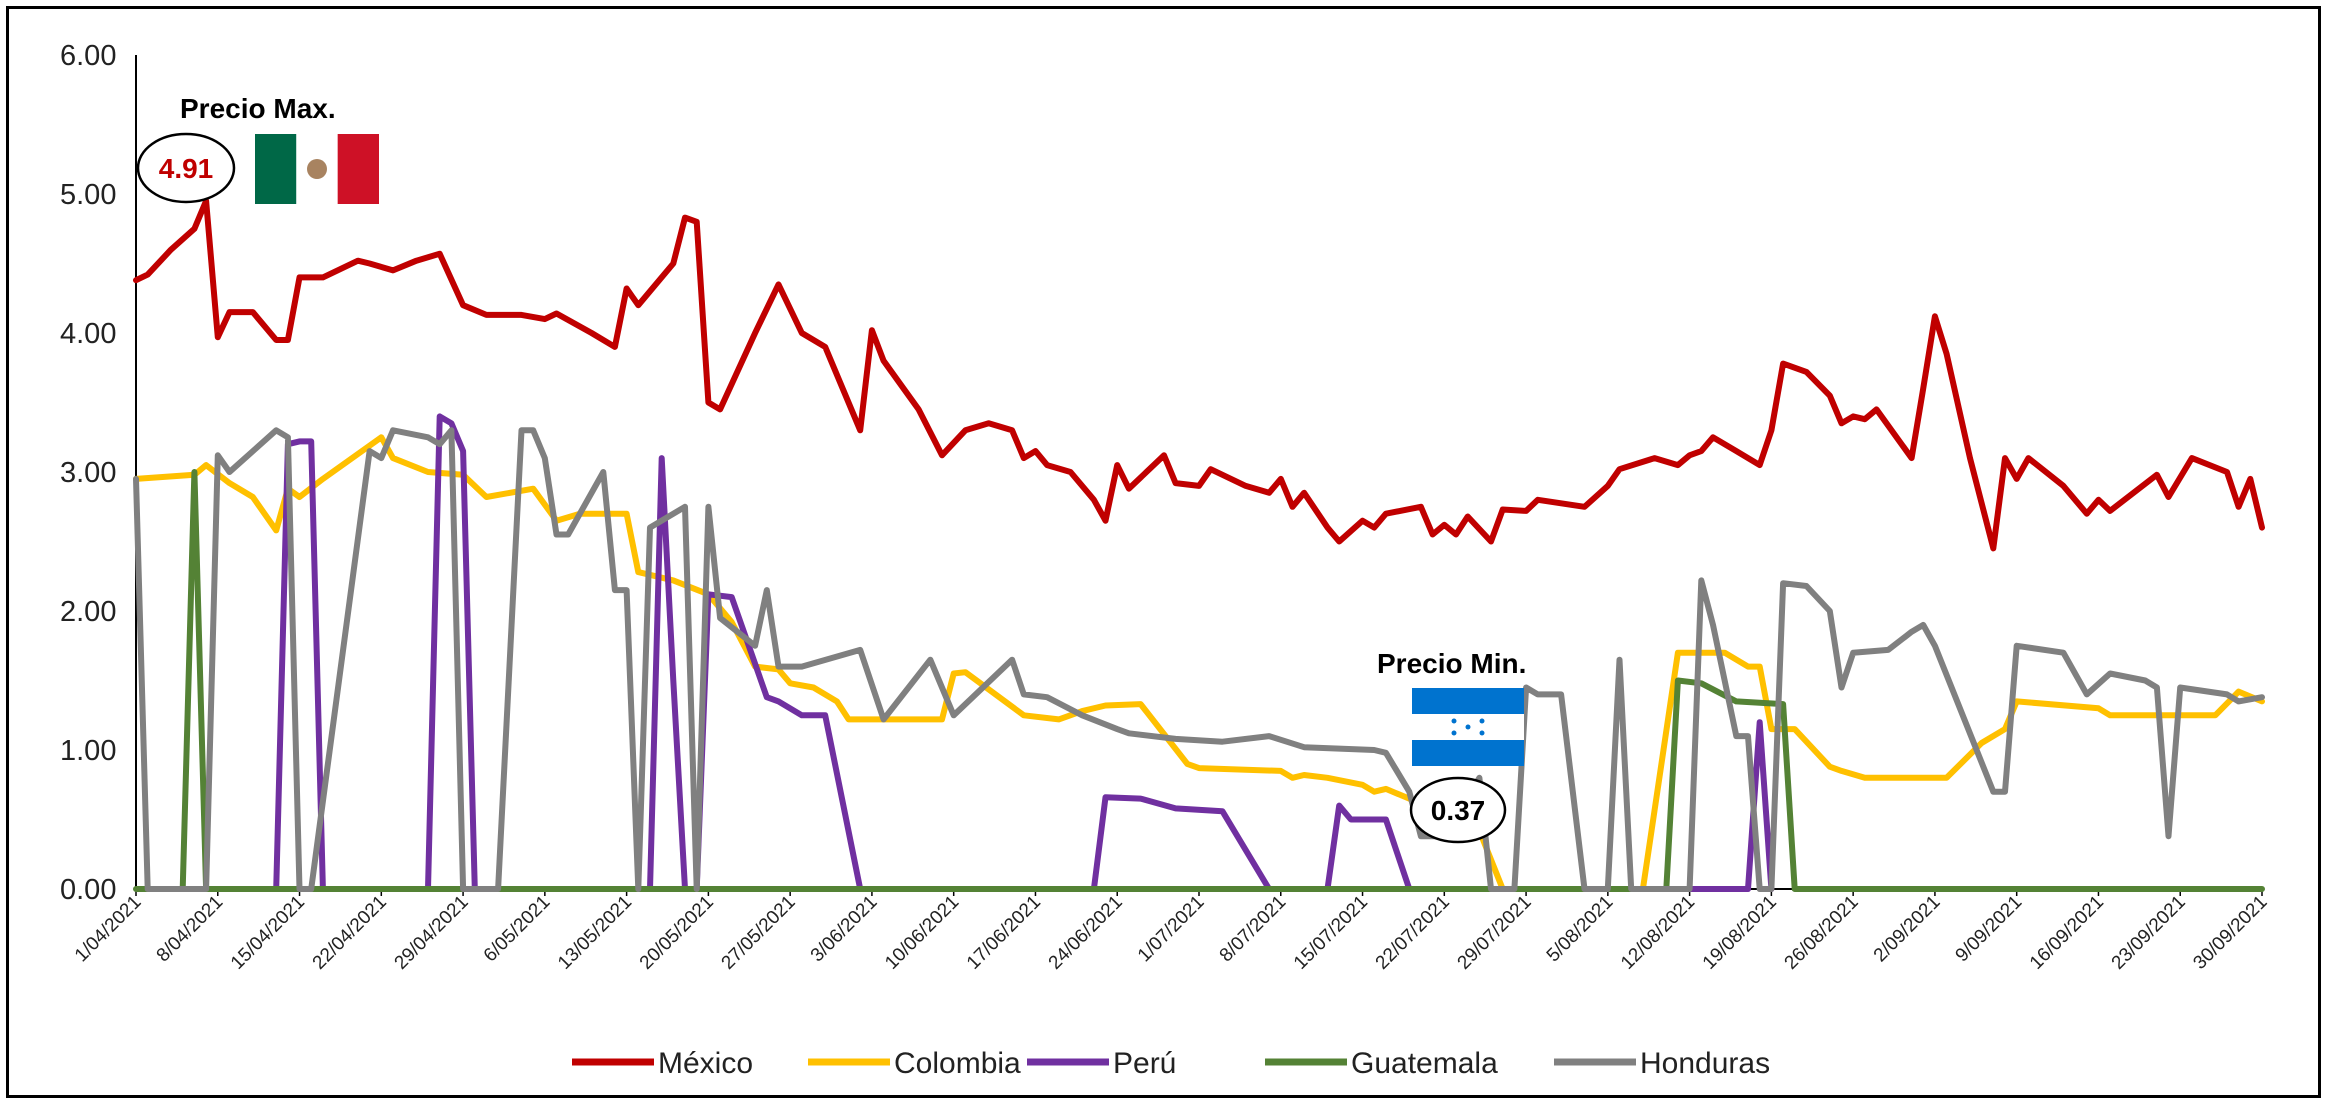 The height and width of the screenshot is (1104, 2331). I want to click on y-tick-label: 5.00, so click(88, 195).